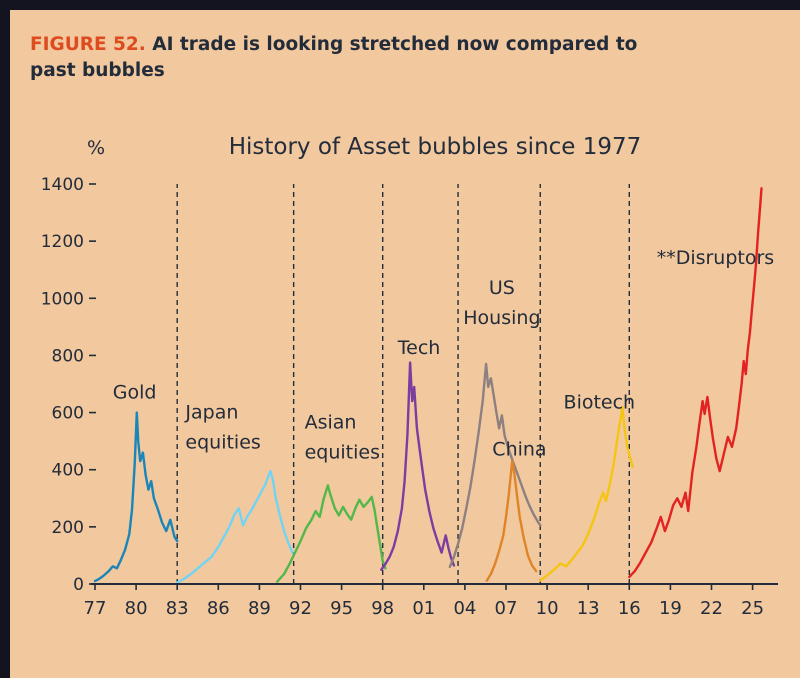 The image size is (800, 678). I want to click on series-label-biotech: Biotech, so click(600, 402).